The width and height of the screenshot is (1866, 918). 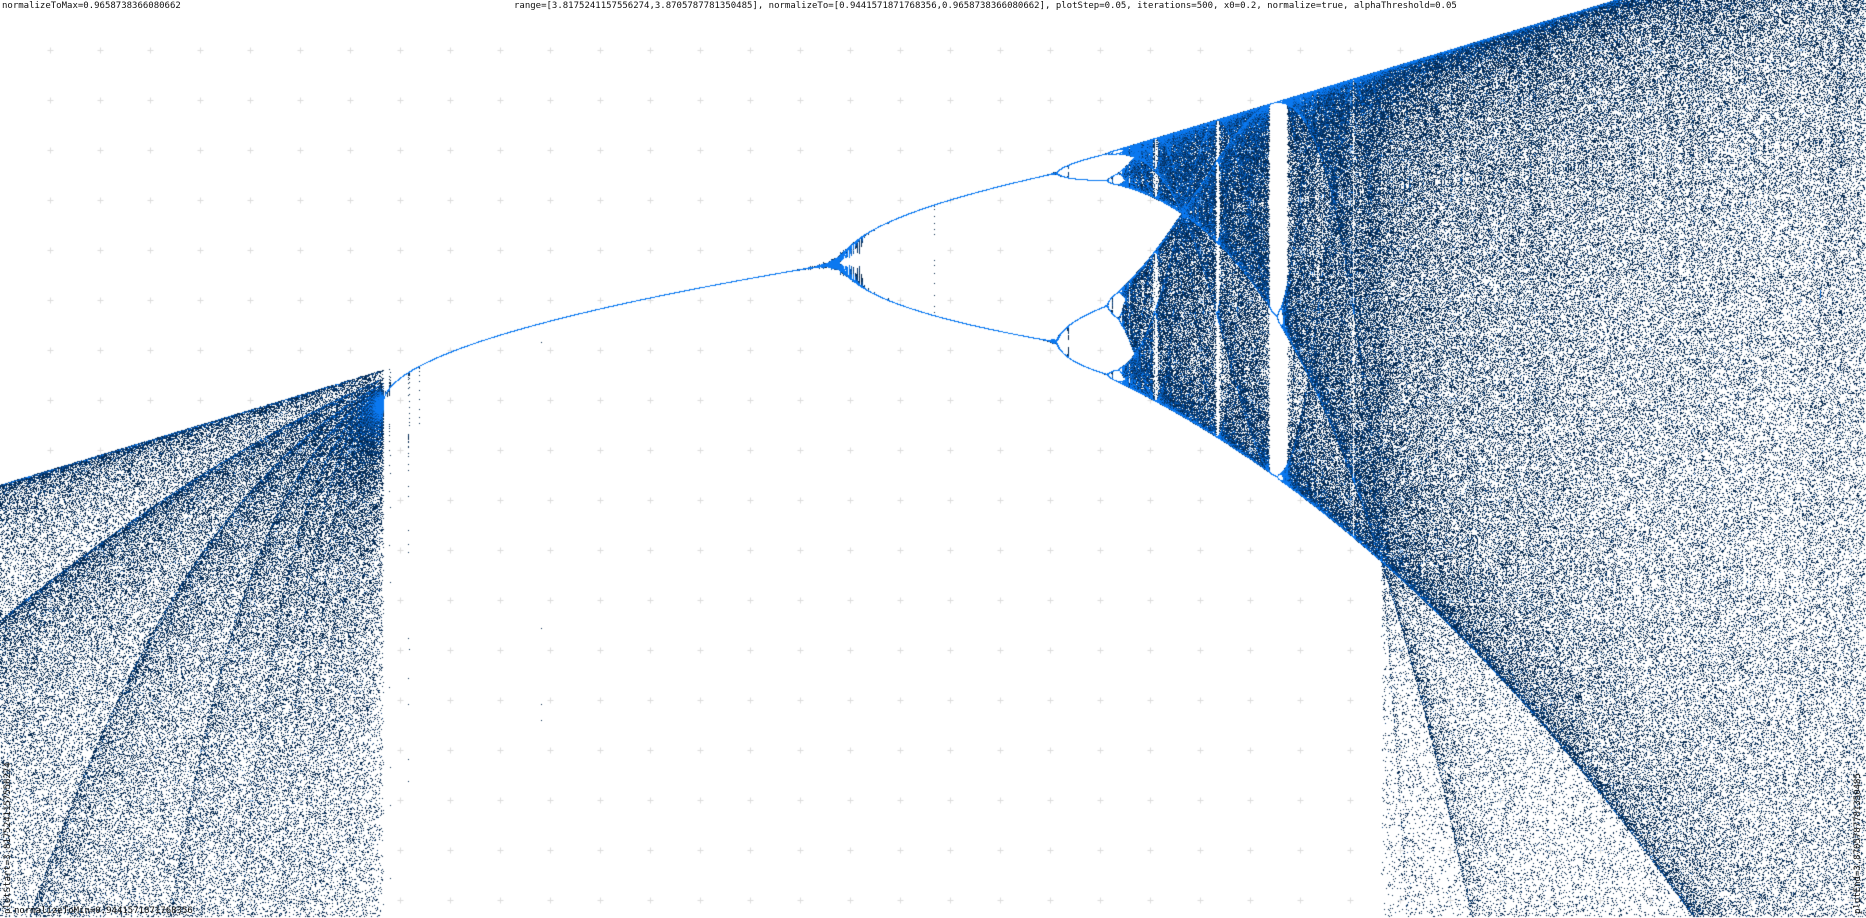 What do you see at coordinates (1858, 843) in the screenshot?
I see `plot-end-label: plotEnd=3.8705787781350485` at bounding box center [1858, 843].